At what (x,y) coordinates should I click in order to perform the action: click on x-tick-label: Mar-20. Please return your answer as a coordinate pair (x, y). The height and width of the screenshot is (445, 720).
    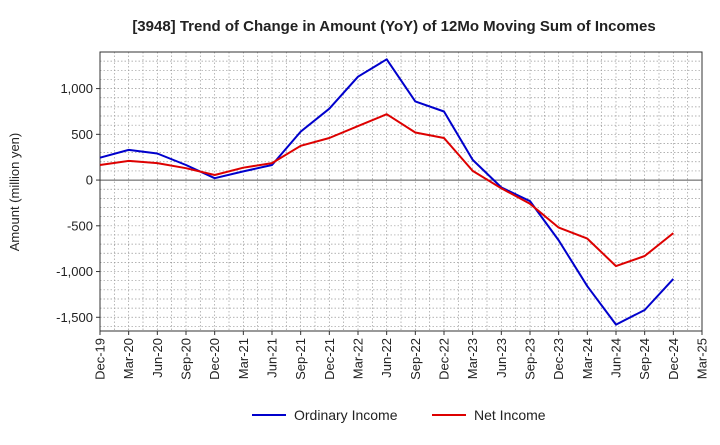
    Looking at the image, I should click on (128, 358).